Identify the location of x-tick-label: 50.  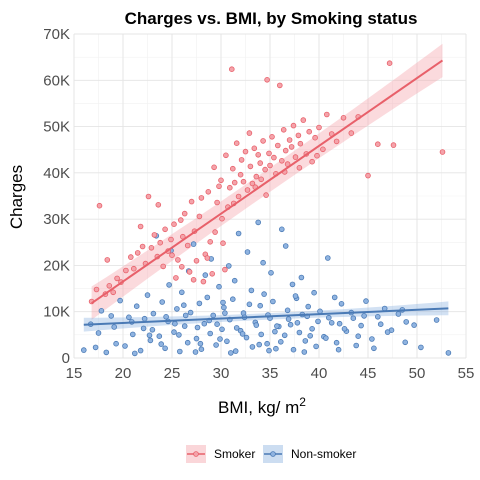
(417, 373).